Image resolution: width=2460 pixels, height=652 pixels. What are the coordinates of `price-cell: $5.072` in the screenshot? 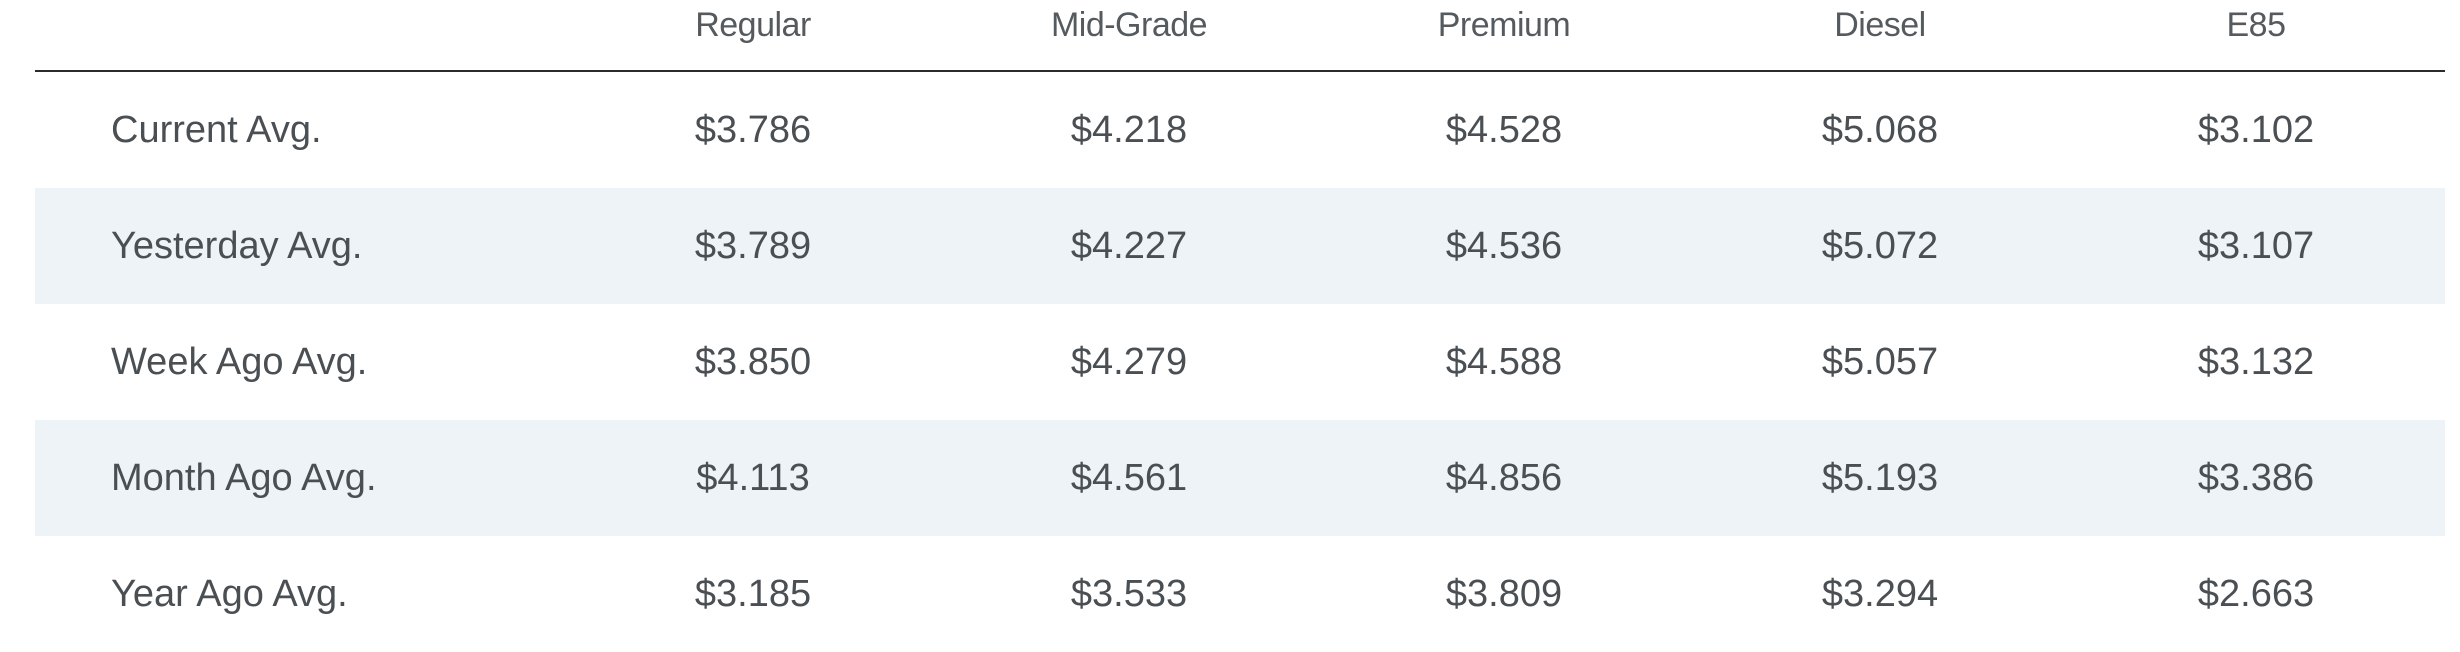 It's located at (1880, 246).